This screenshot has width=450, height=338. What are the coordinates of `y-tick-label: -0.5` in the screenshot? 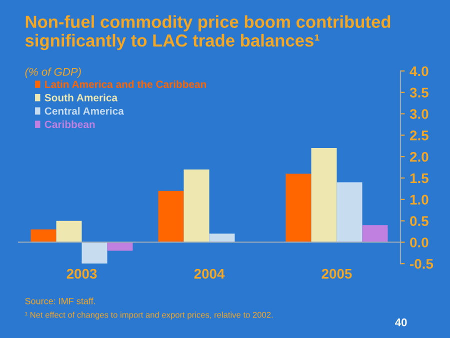 It's located at (422, 263).